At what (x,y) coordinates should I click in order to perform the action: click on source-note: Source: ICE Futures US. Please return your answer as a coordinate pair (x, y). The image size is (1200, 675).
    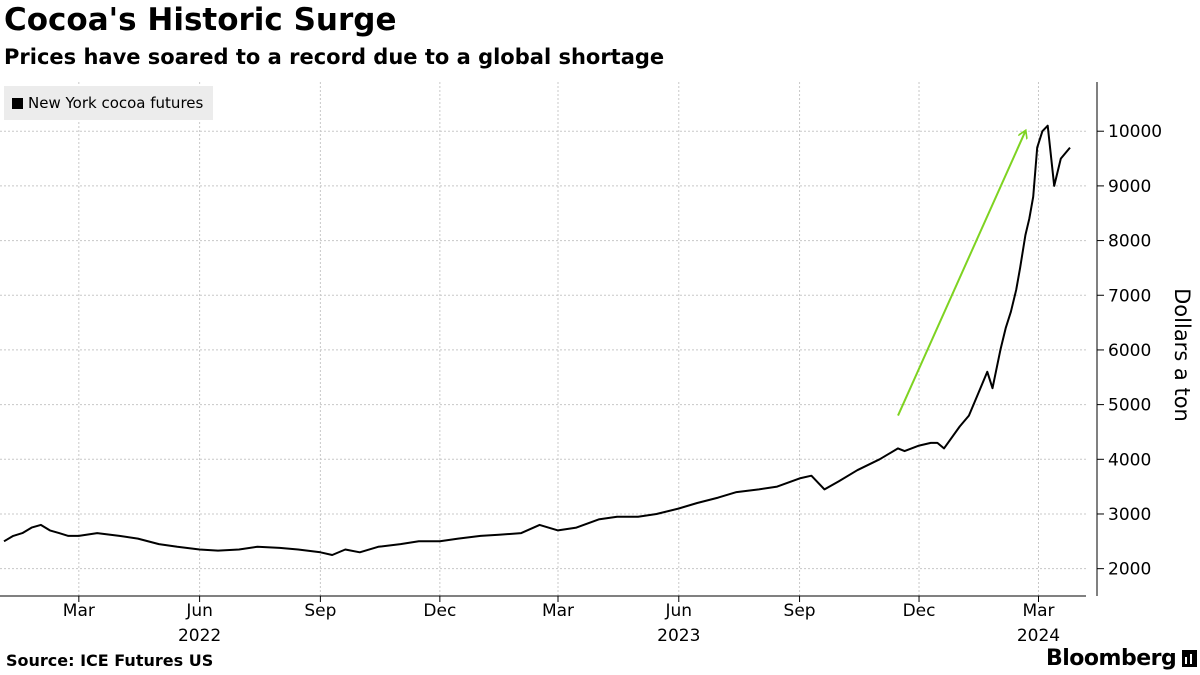
    Looking at the image, I should click on (110, 660).